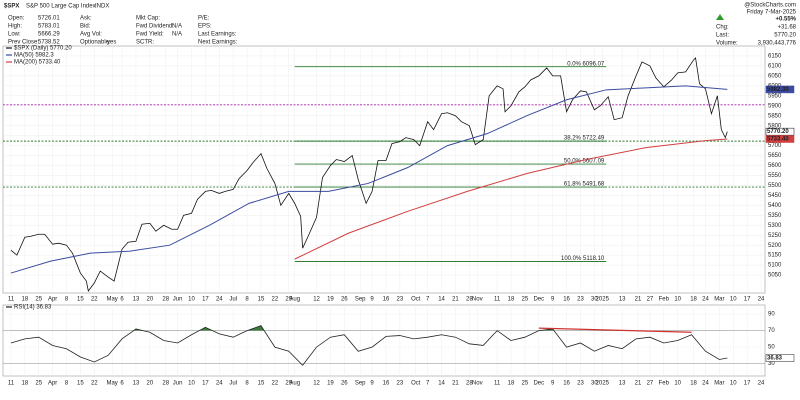  I want to click on x-tick-label: Nov, so click(477, 384).